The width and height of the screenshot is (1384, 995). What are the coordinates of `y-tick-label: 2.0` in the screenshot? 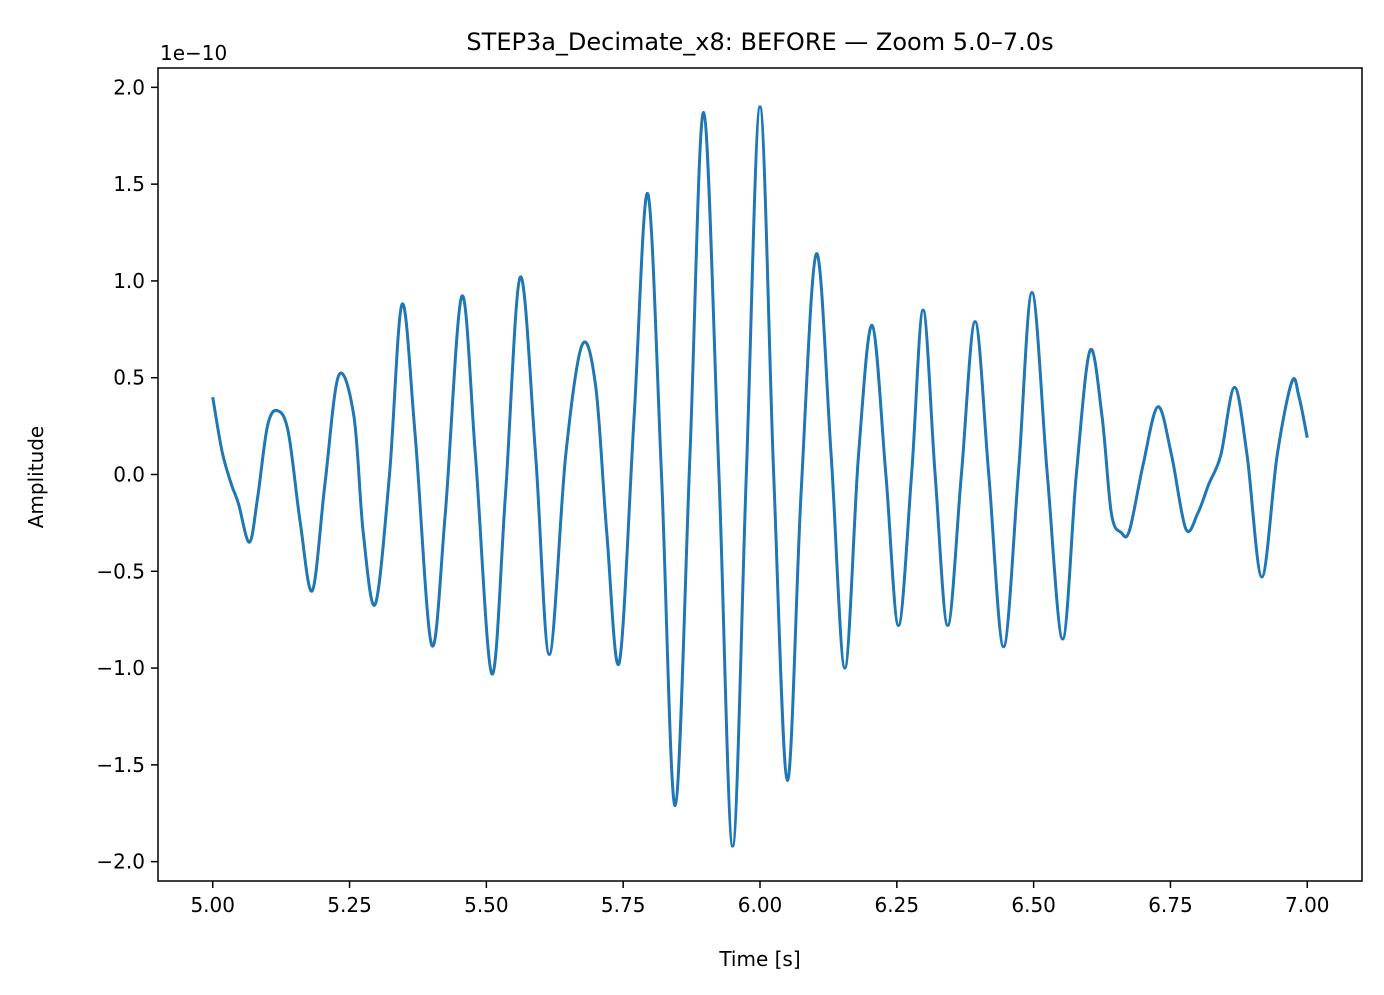 It's located at (129, 87).